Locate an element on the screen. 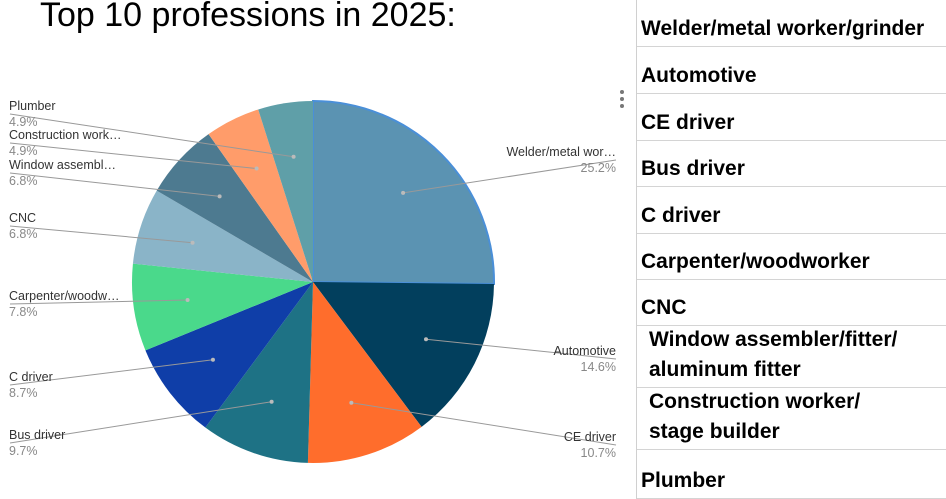 The image size is (946, 499). slice-label: C driver is located at coordinates (31, 377).